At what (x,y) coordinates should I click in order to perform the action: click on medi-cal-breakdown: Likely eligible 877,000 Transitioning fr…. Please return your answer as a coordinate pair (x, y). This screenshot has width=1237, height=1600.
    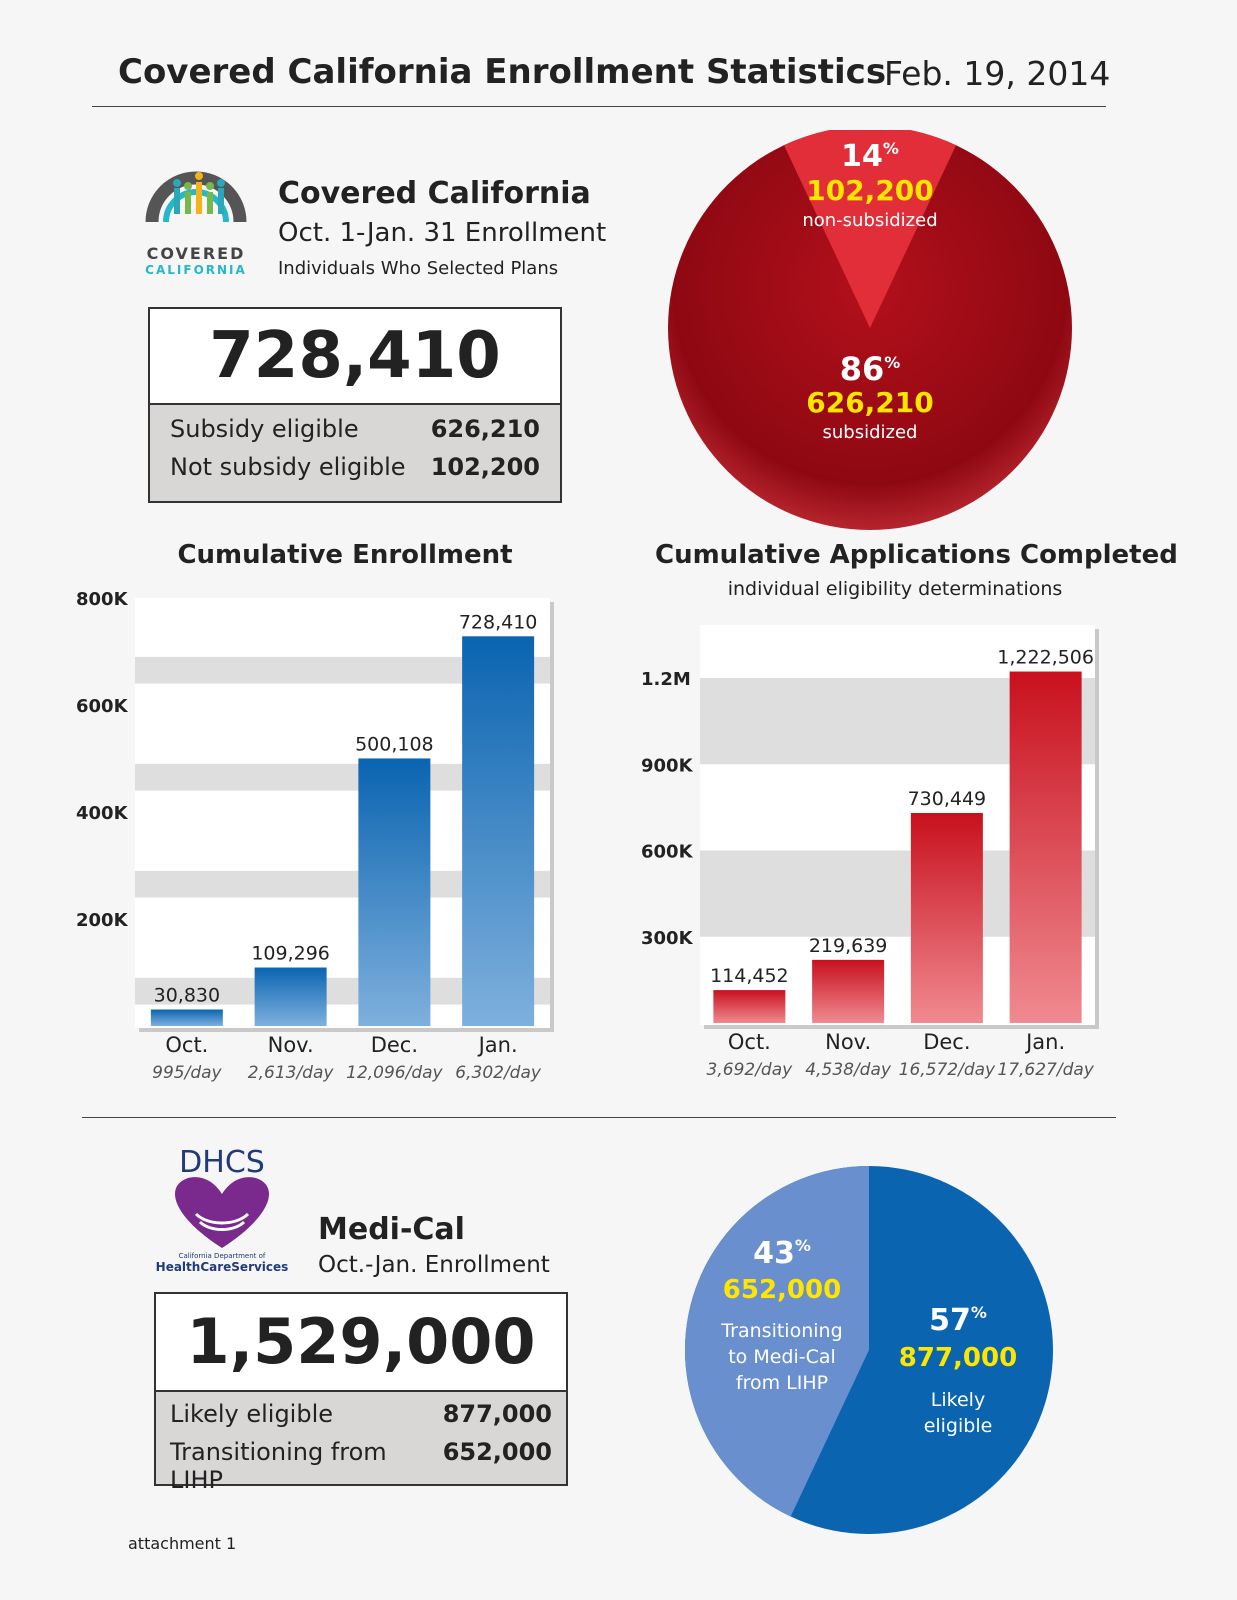
    Looking at the image, I should click on (361, 1442).